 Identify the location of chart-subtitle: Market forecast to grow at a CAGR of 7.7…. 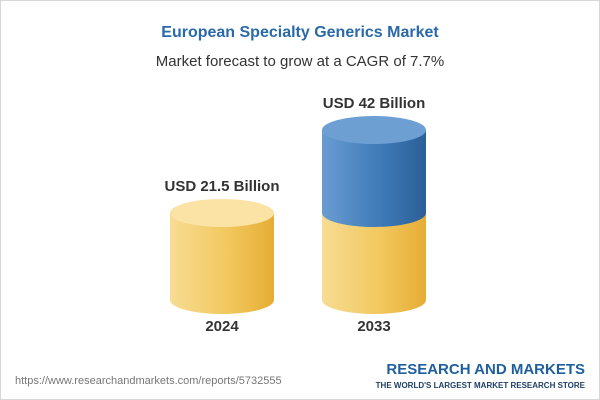
(300, 61).